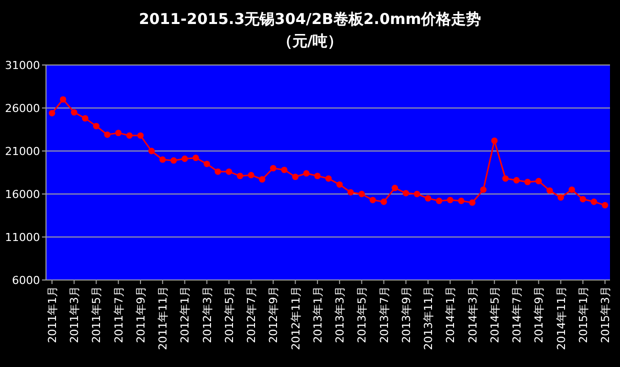 This screenshot has width=620, height=367. I want to click on x-tick-label: 2011年9月, so click(141, 314).